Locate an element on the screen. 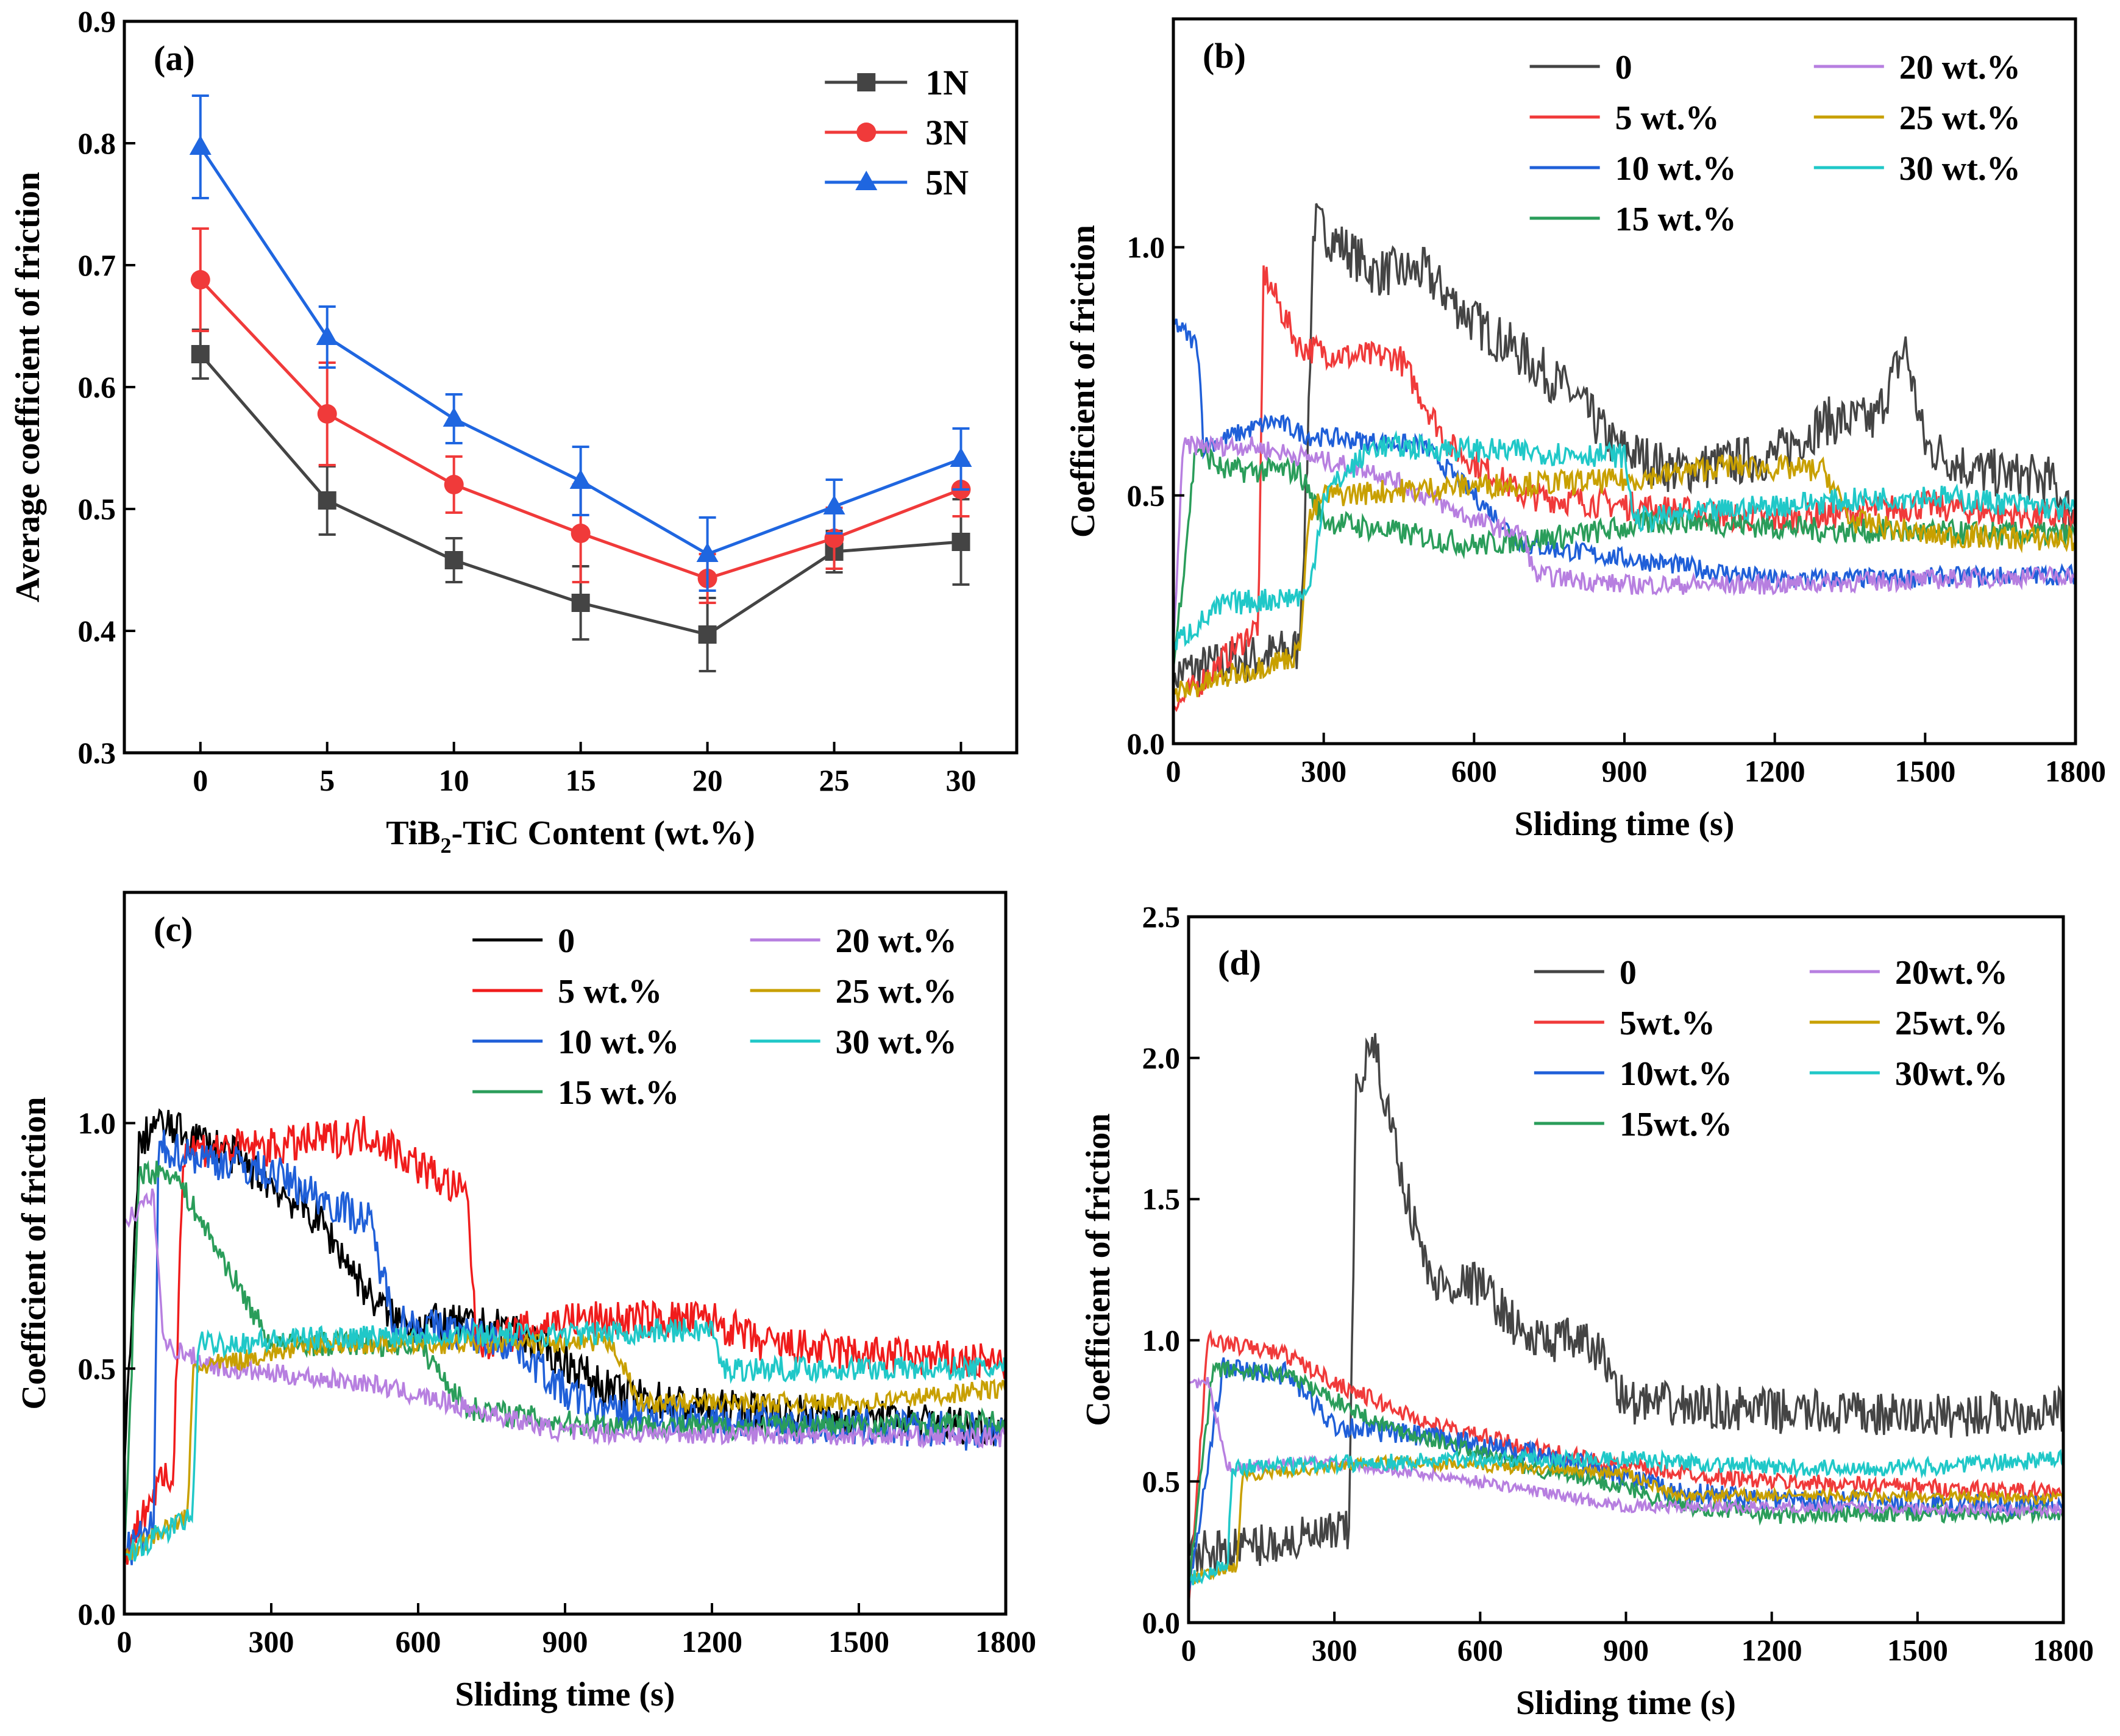  y-tick-label: 2.0 is located at coordinates (1161, 1058).